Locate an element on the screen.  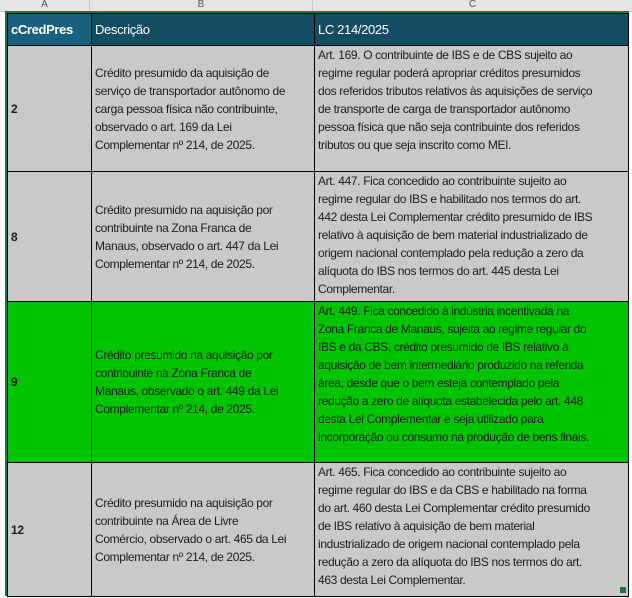
cell-line: Comércio, observado o art. 465 da Lei is located at coordinates (191, 538).